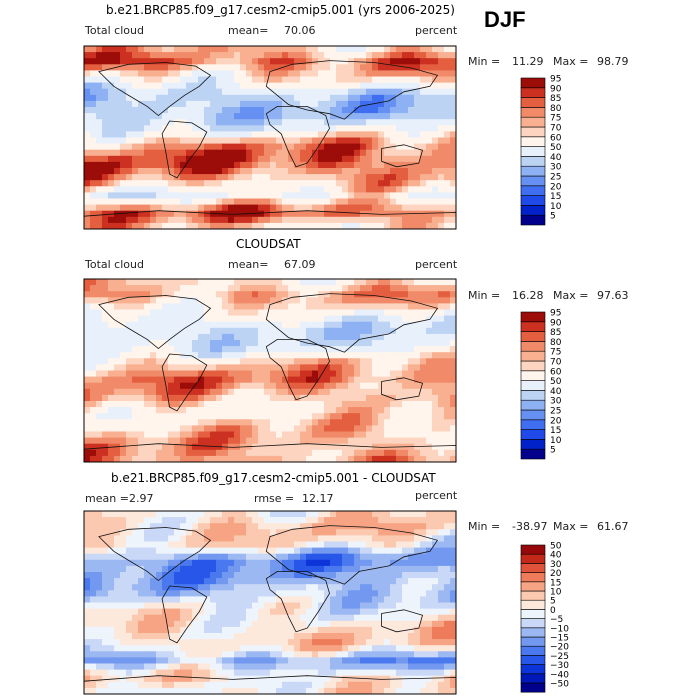 Image resolution: width=700 pixels, height=700 pixels. Describe the element at coordinates (556, 343) in the screenshot. I see `colorbar-tick-label: 80` at that location.